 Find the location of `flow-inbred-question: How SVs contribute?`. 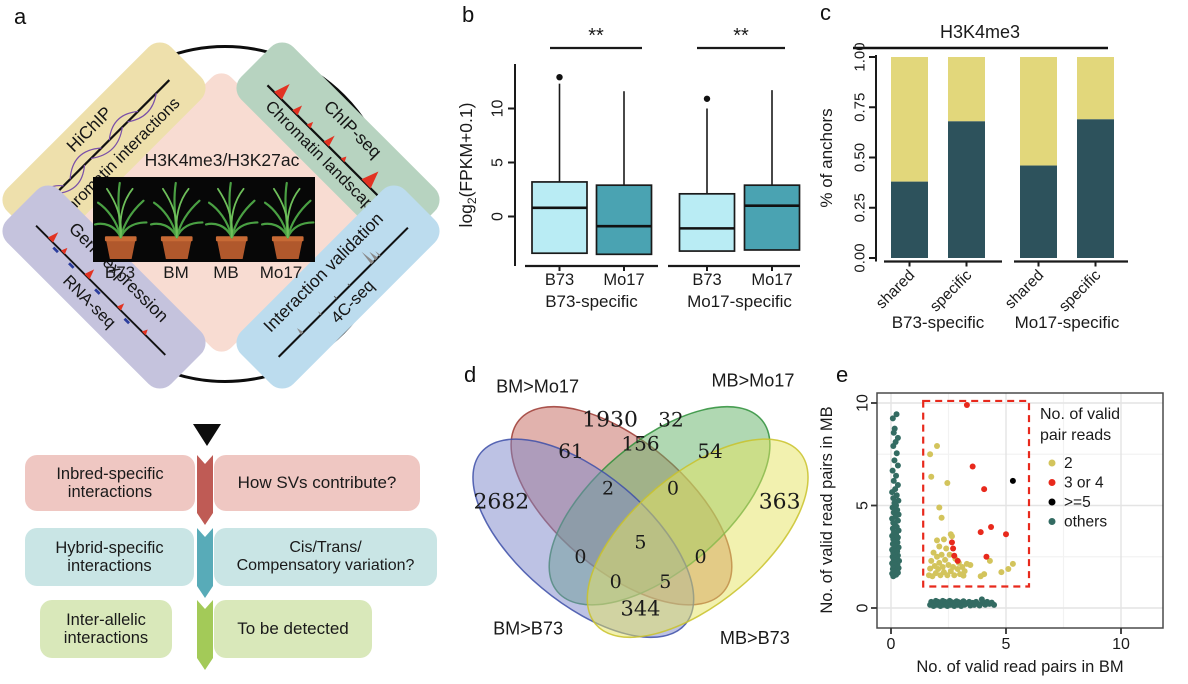

flow-inbred-question: How SVs contribute? is located at coordinates (317, 483).